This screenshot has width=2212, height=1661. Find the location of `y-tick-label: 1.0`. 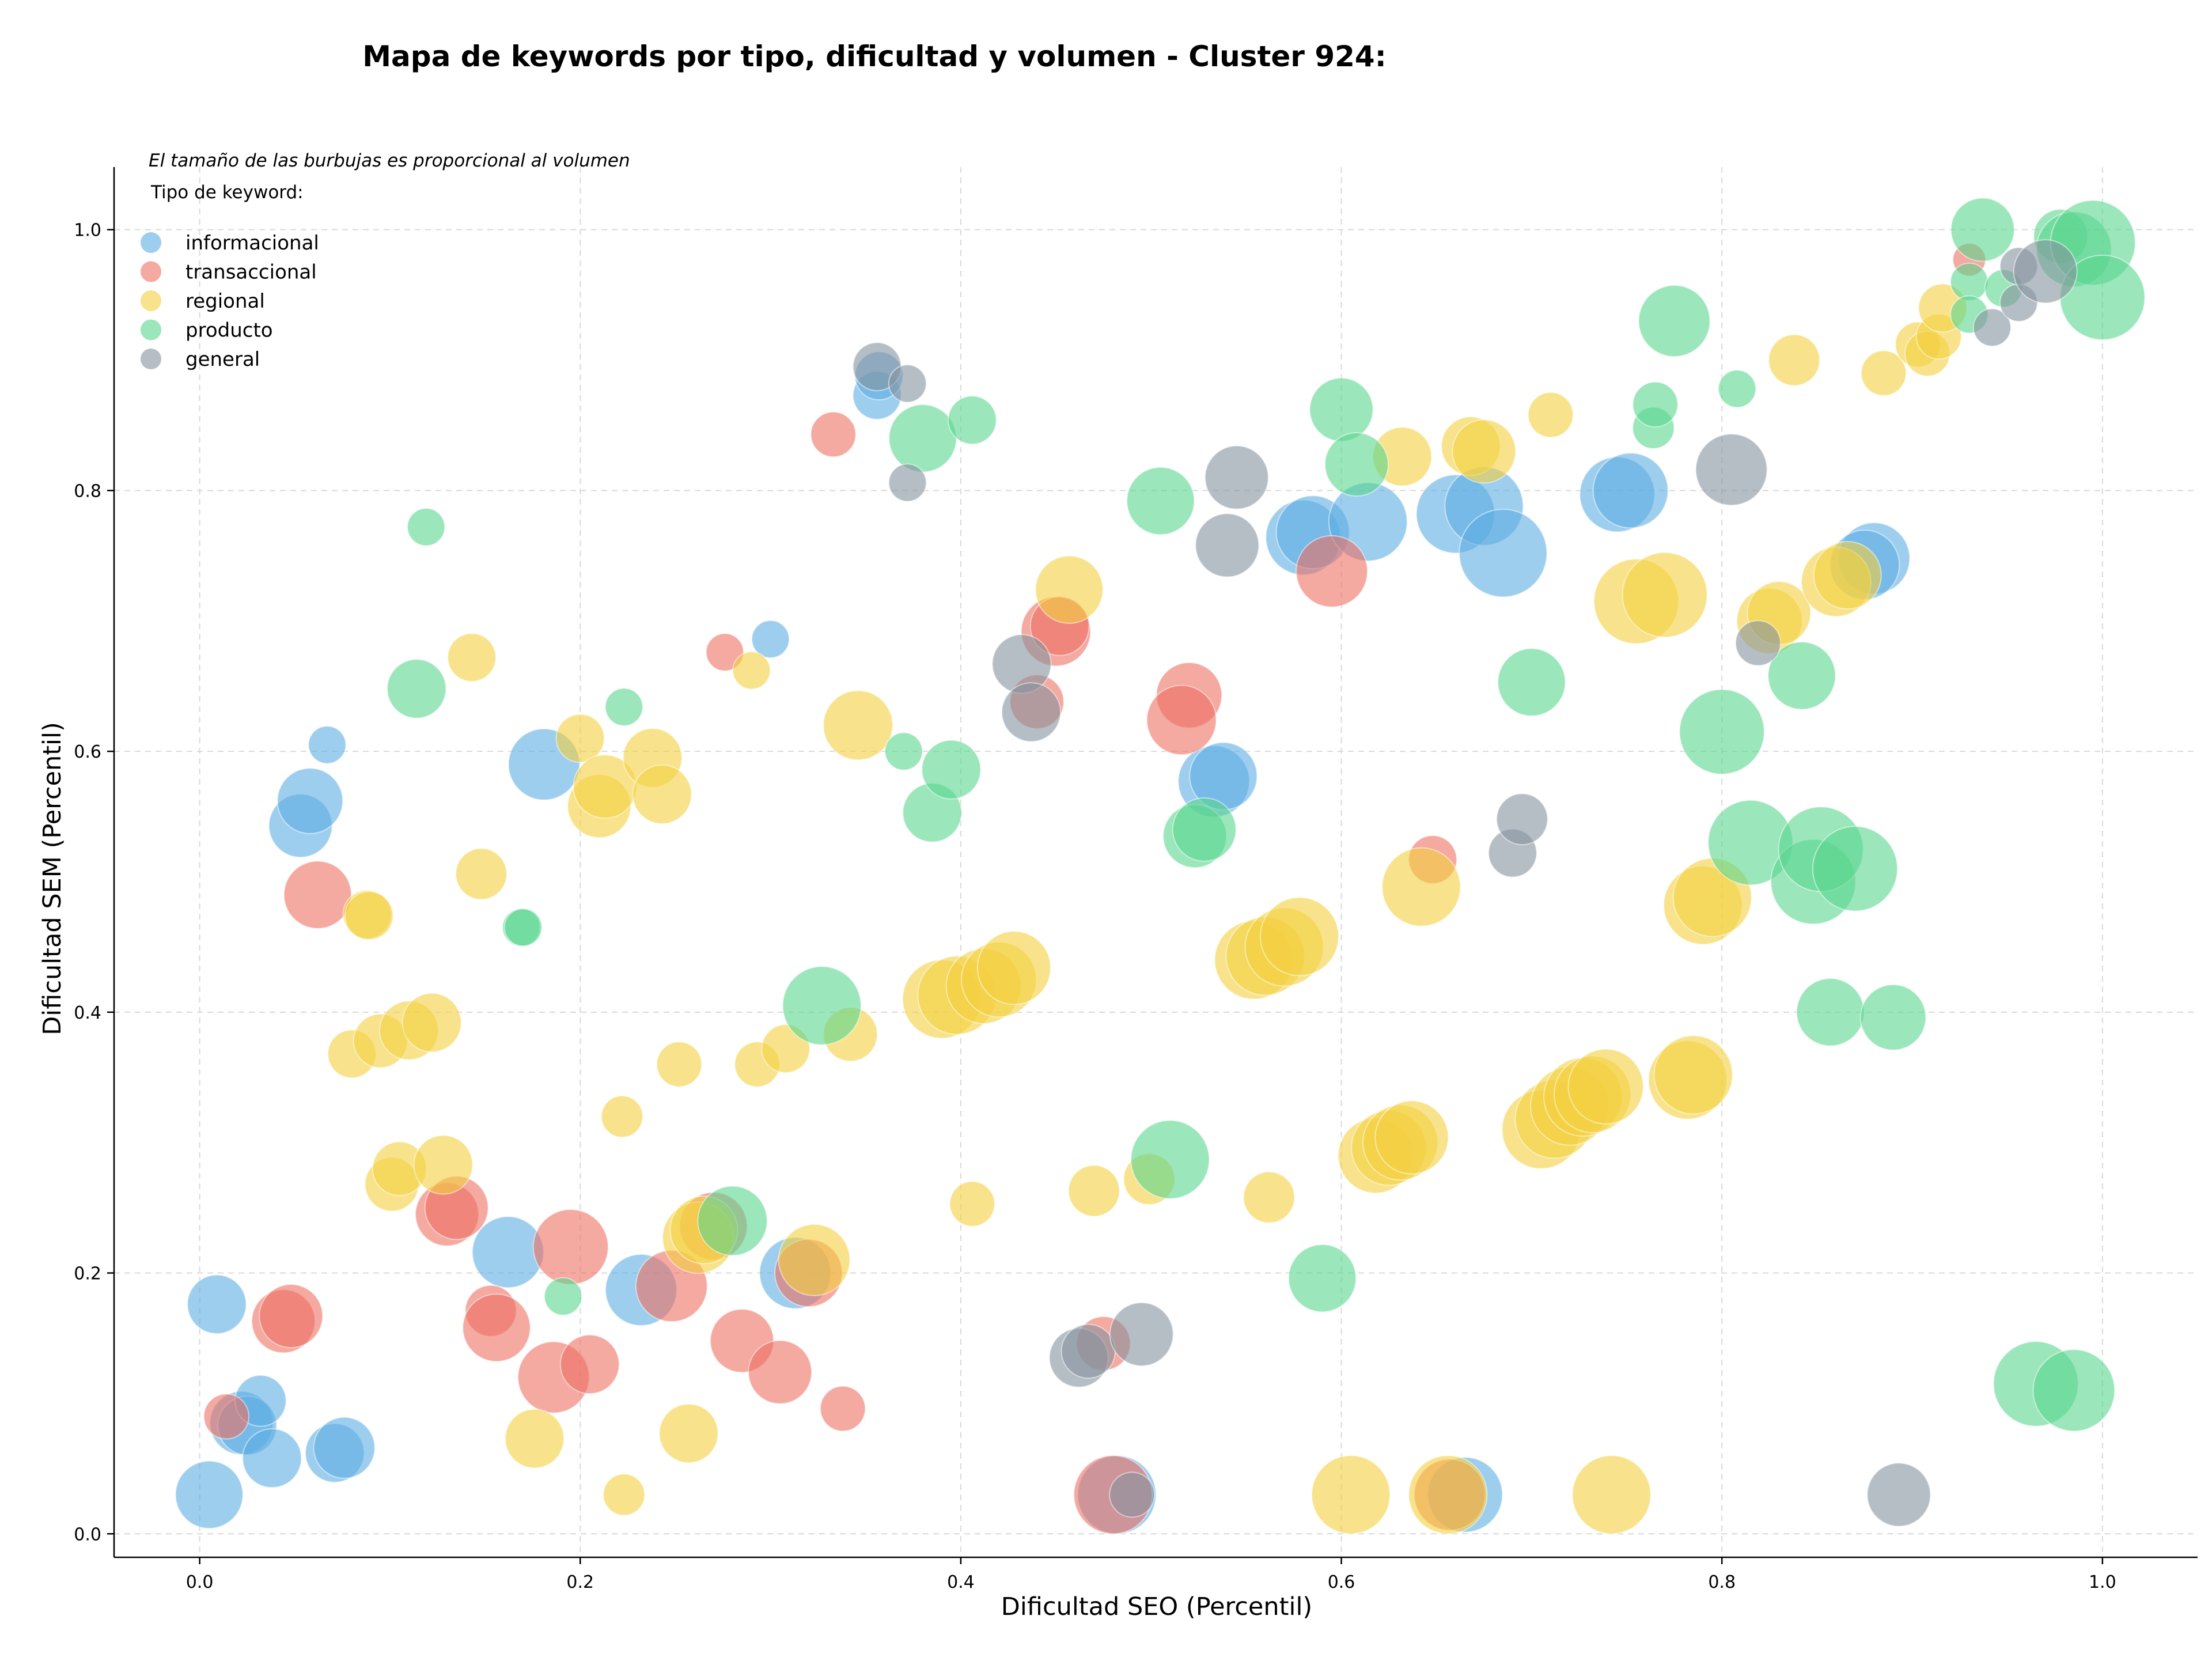

y-tick-label: 1.0 is located at coordinates (87, 231).